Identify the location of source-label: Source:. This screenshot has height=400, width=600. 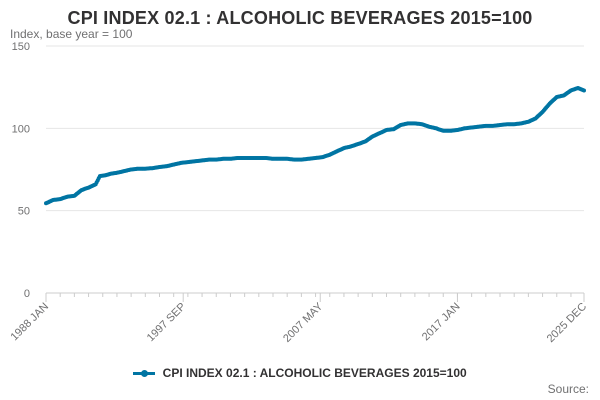
(568, 389).